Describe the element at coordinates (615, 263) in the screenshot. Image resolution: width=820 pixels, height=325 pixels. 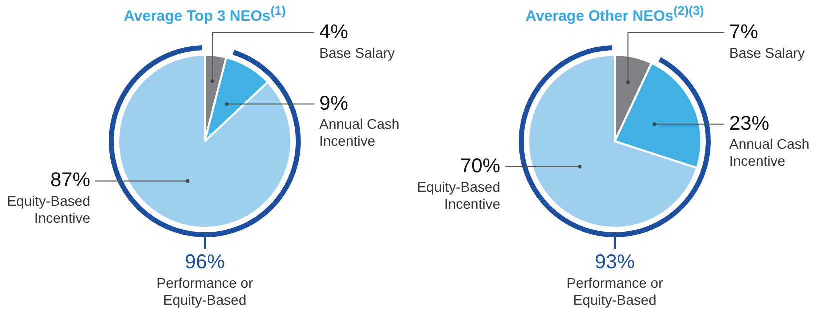
I see `text: 93%` at that location.